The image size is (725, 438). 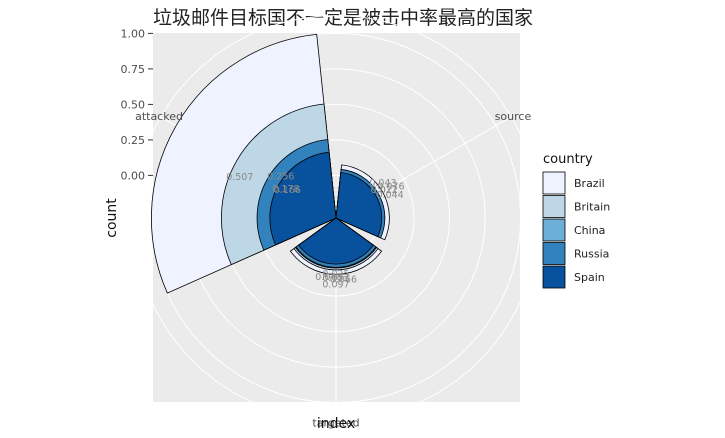 I want to click on legend-items: Brazil Britain China Russia Spain, so click(x=576, y=230).